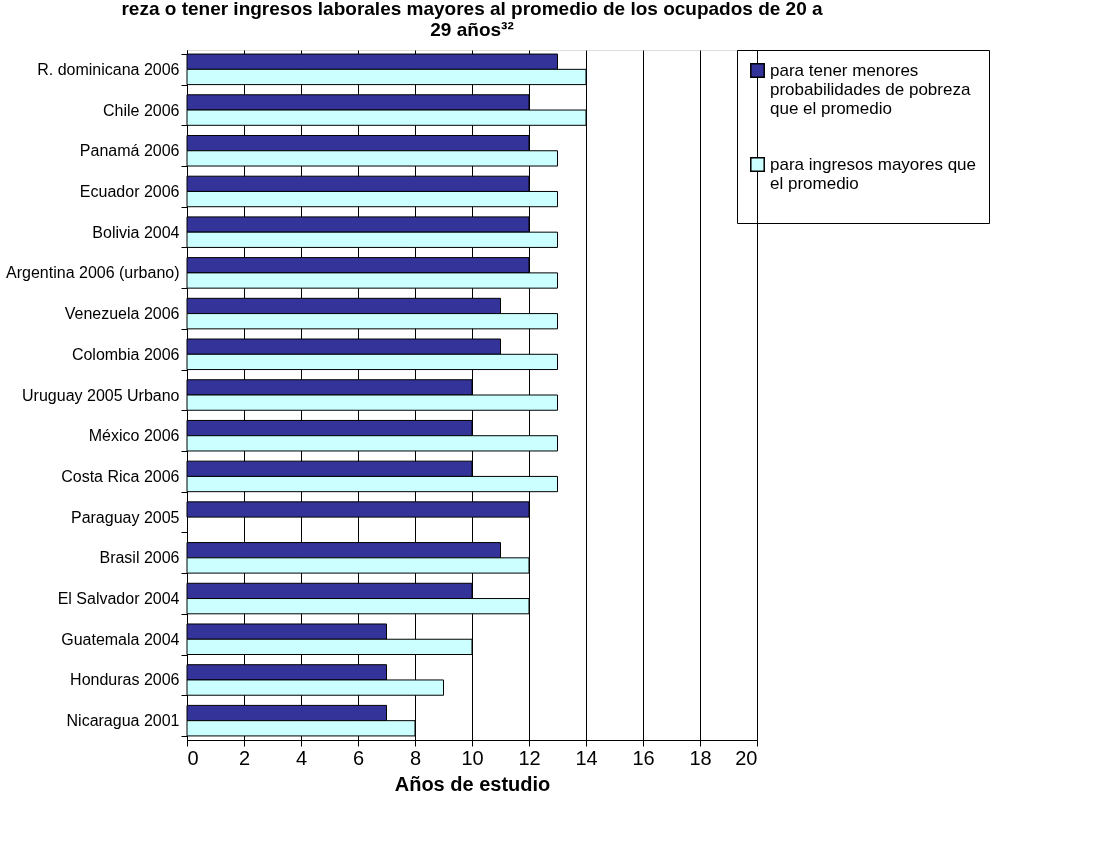 The image size is (1102, 848). Describe the element at coordinates (244, 757) in the screenshot. I see `x-tick-label: 2` at that location.